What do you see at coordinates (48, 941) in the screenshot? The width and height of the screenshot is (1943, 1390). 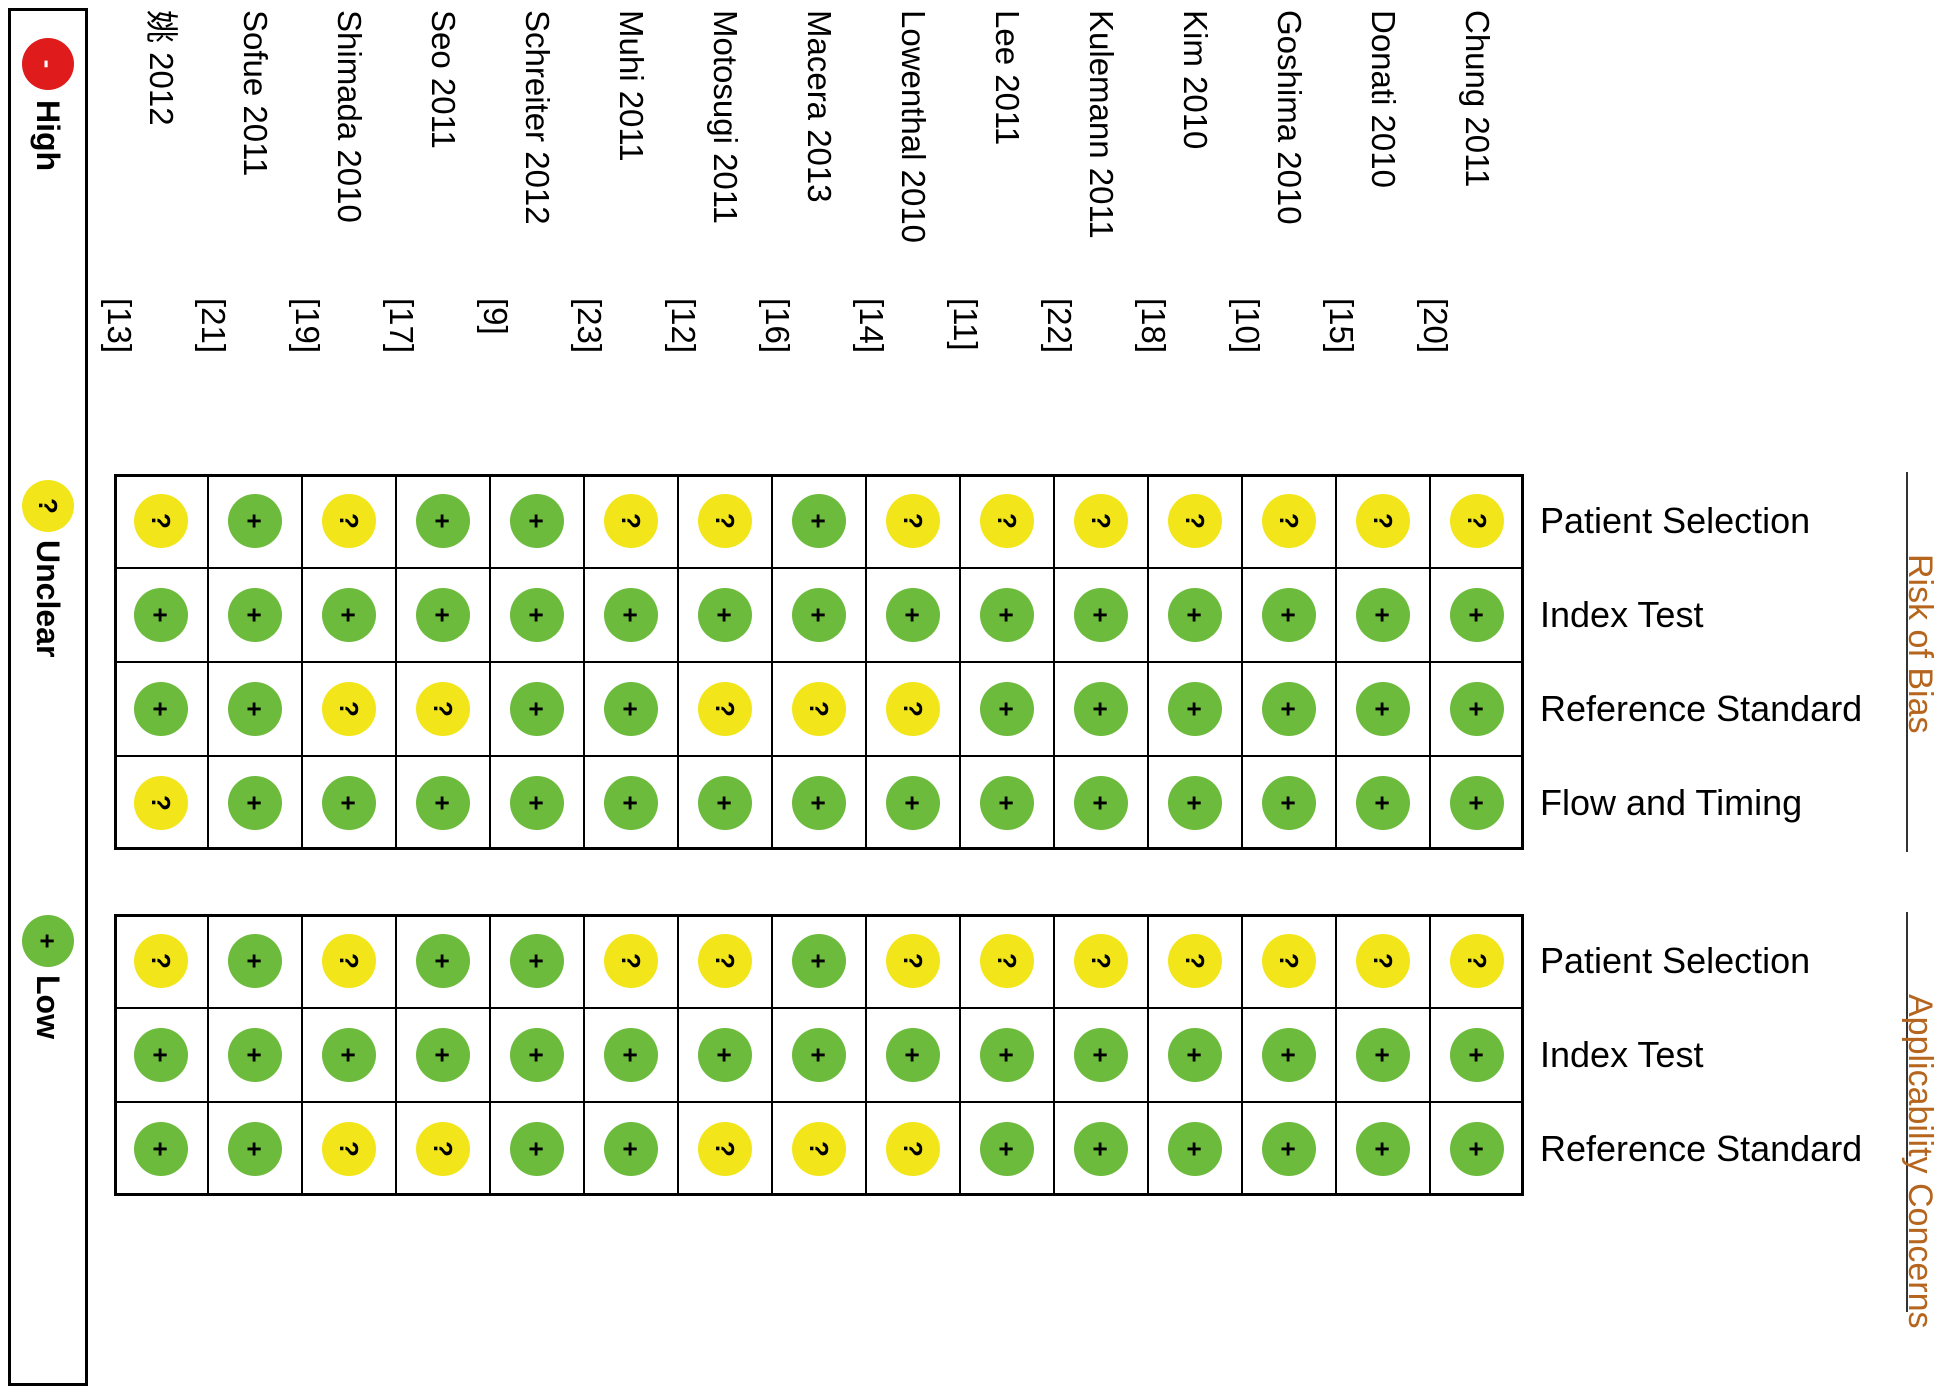 I see `legend-low-icon: +` at bounding box center [48, 941].